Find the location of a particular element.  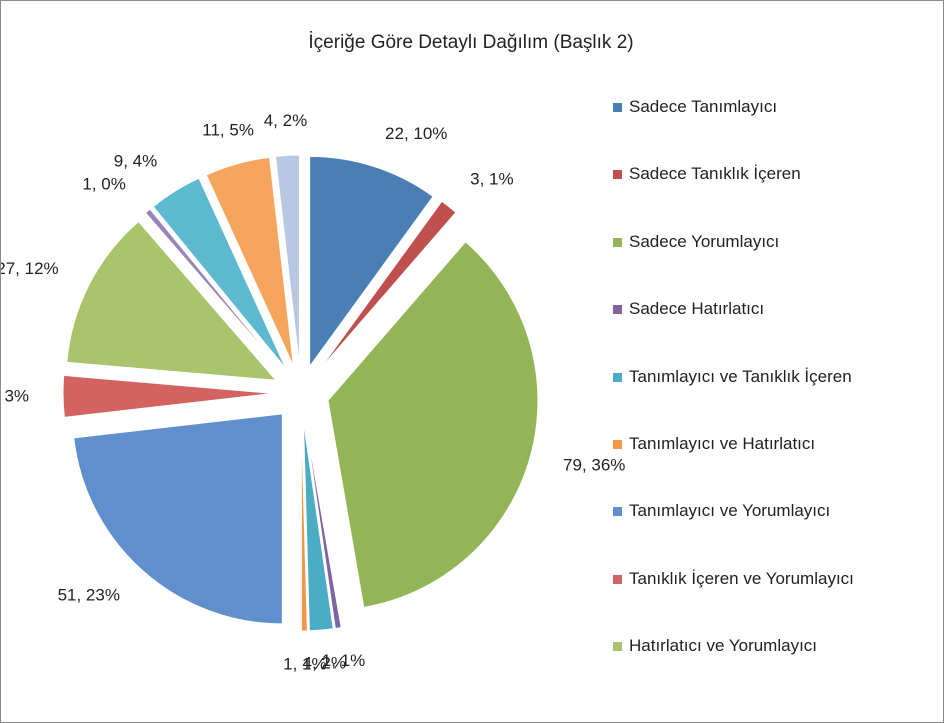

data-label: 9, 4% is located at coordinates (135, 161).